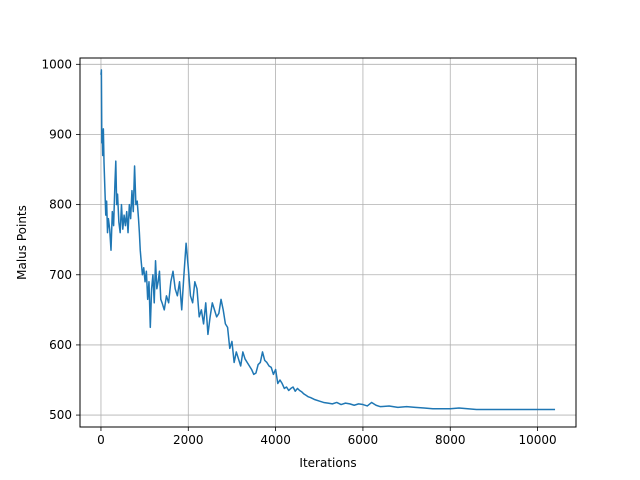 The height and width of the screenshot is (480, 640). What do you see at coordinates (363, 440) in the screenshot?
I see `x-tick-label: 6000` at bounding box center [363, 440].